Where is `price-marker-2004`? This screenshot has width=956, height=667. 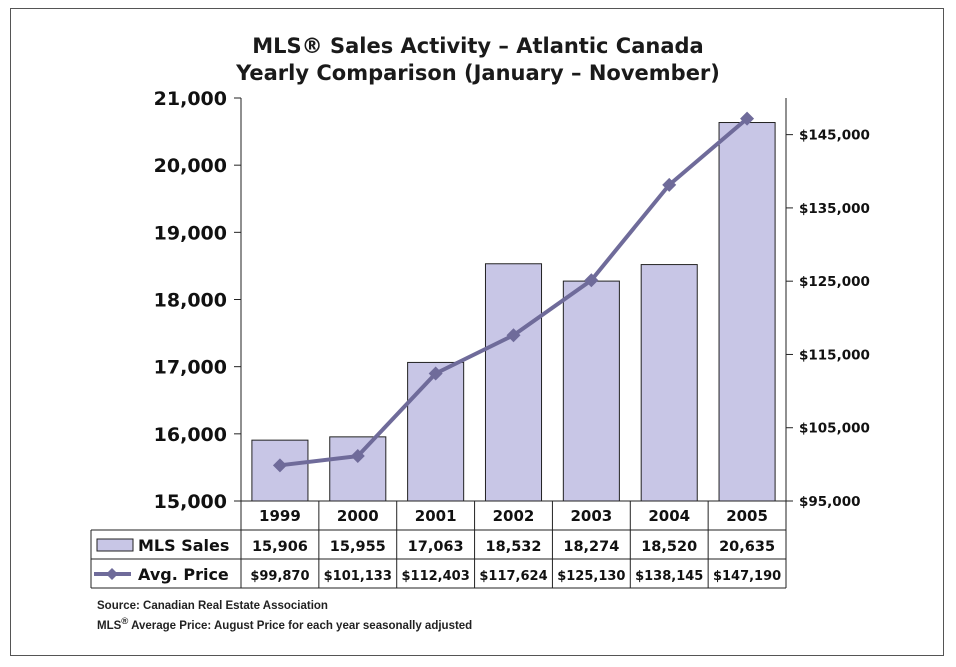
price-marker-2004 is located at coordinates (669, 184).